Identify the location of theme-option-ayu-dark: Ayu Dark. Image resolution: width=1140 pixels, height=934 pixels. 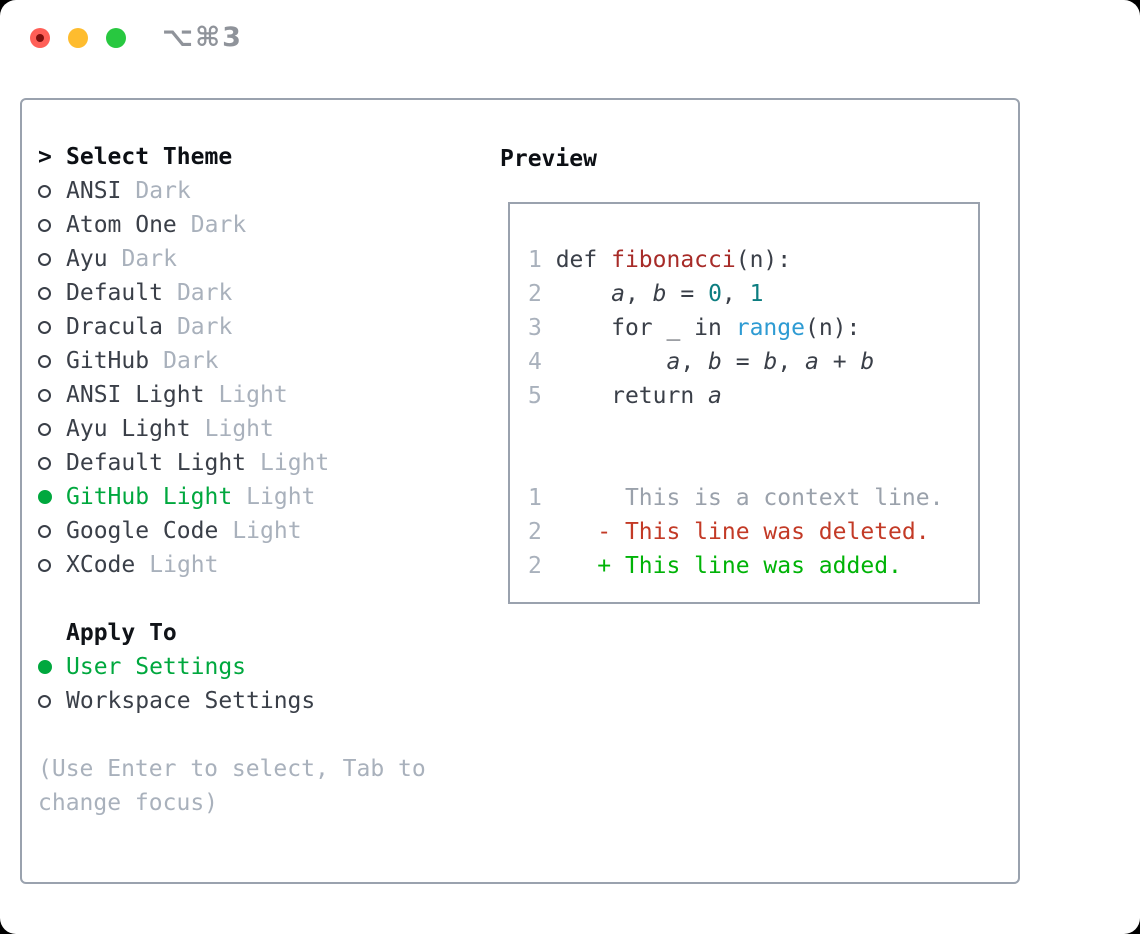
(232, 259).